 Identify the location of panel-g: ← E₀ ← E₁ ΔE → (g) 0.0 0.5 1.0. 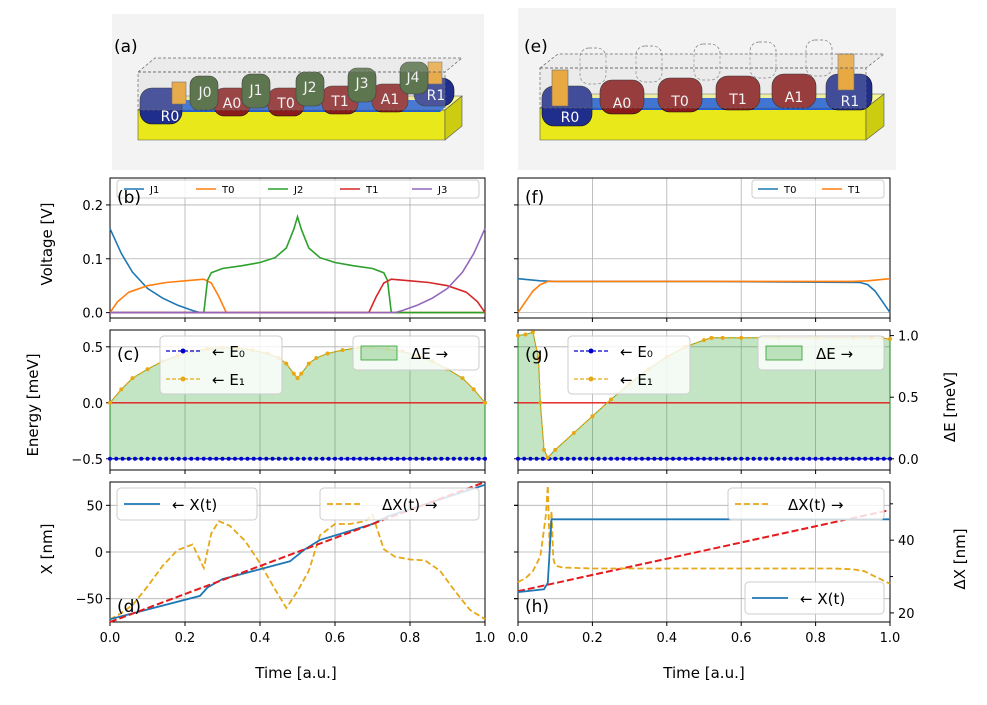
(716, 401).